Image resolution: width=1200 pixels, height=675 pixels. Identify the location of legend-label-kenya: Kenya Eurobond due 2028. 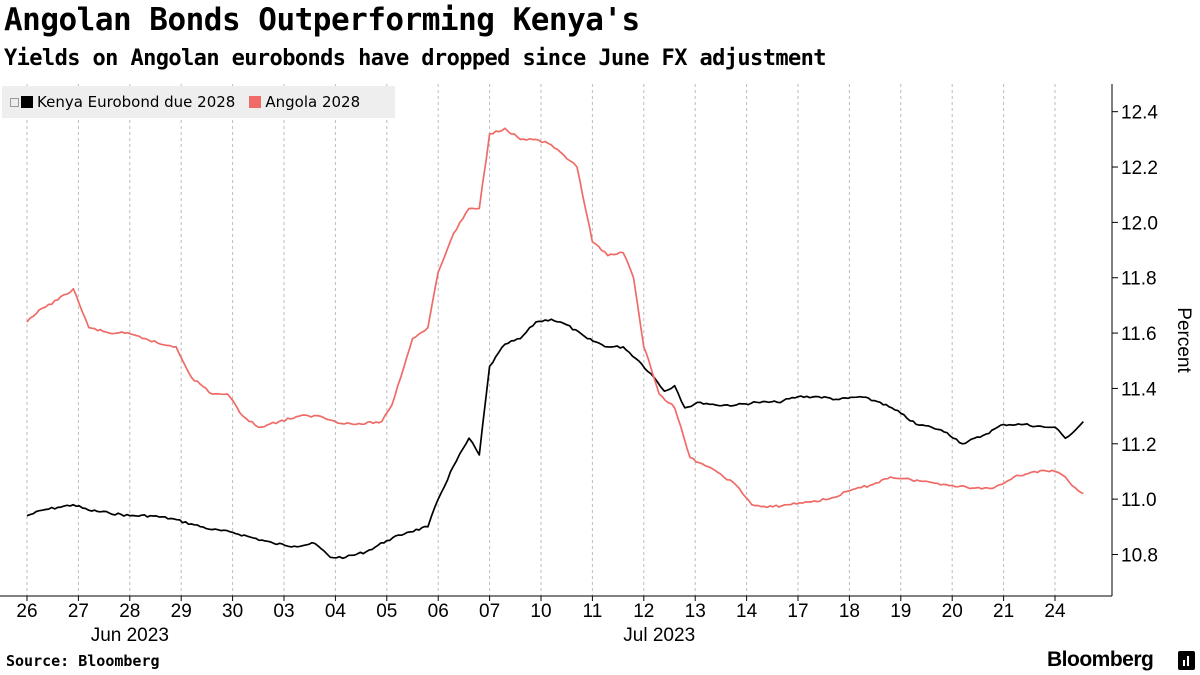
(136, 102).